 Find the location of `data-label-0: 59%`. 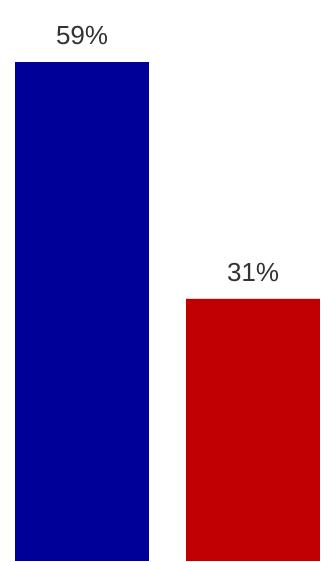

data-label-0: 59% is located at coordinates (82, 35).